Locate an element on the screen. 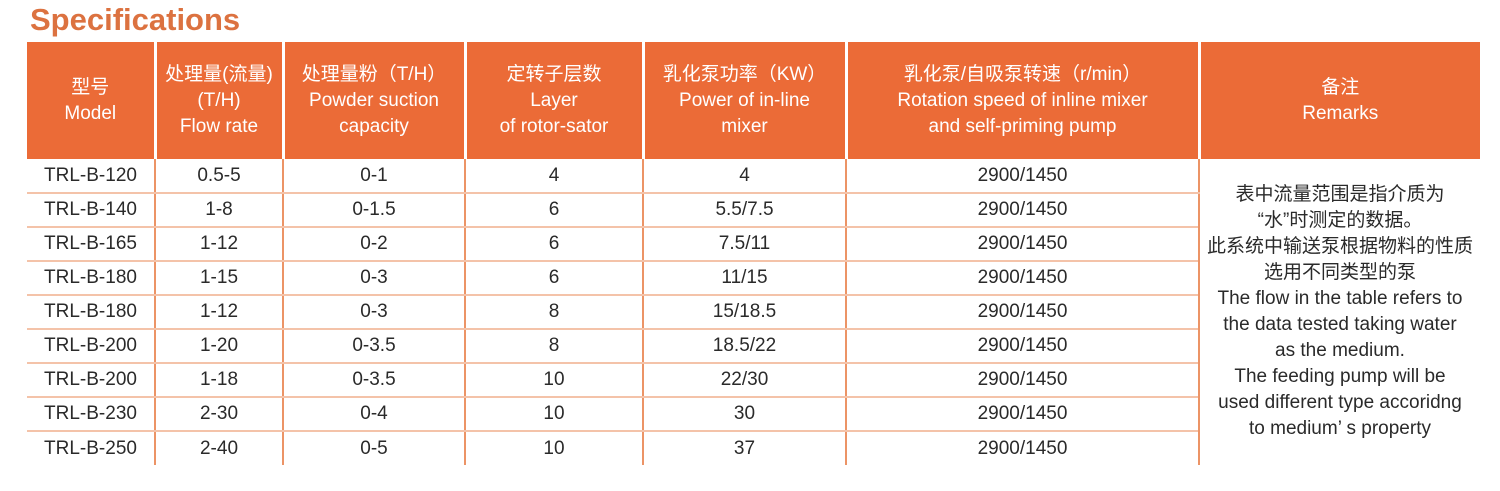 The width and height of the screenshot is (1500, 491). cell-powder-capacity: 0-4 is located at coordinates (373, 414).